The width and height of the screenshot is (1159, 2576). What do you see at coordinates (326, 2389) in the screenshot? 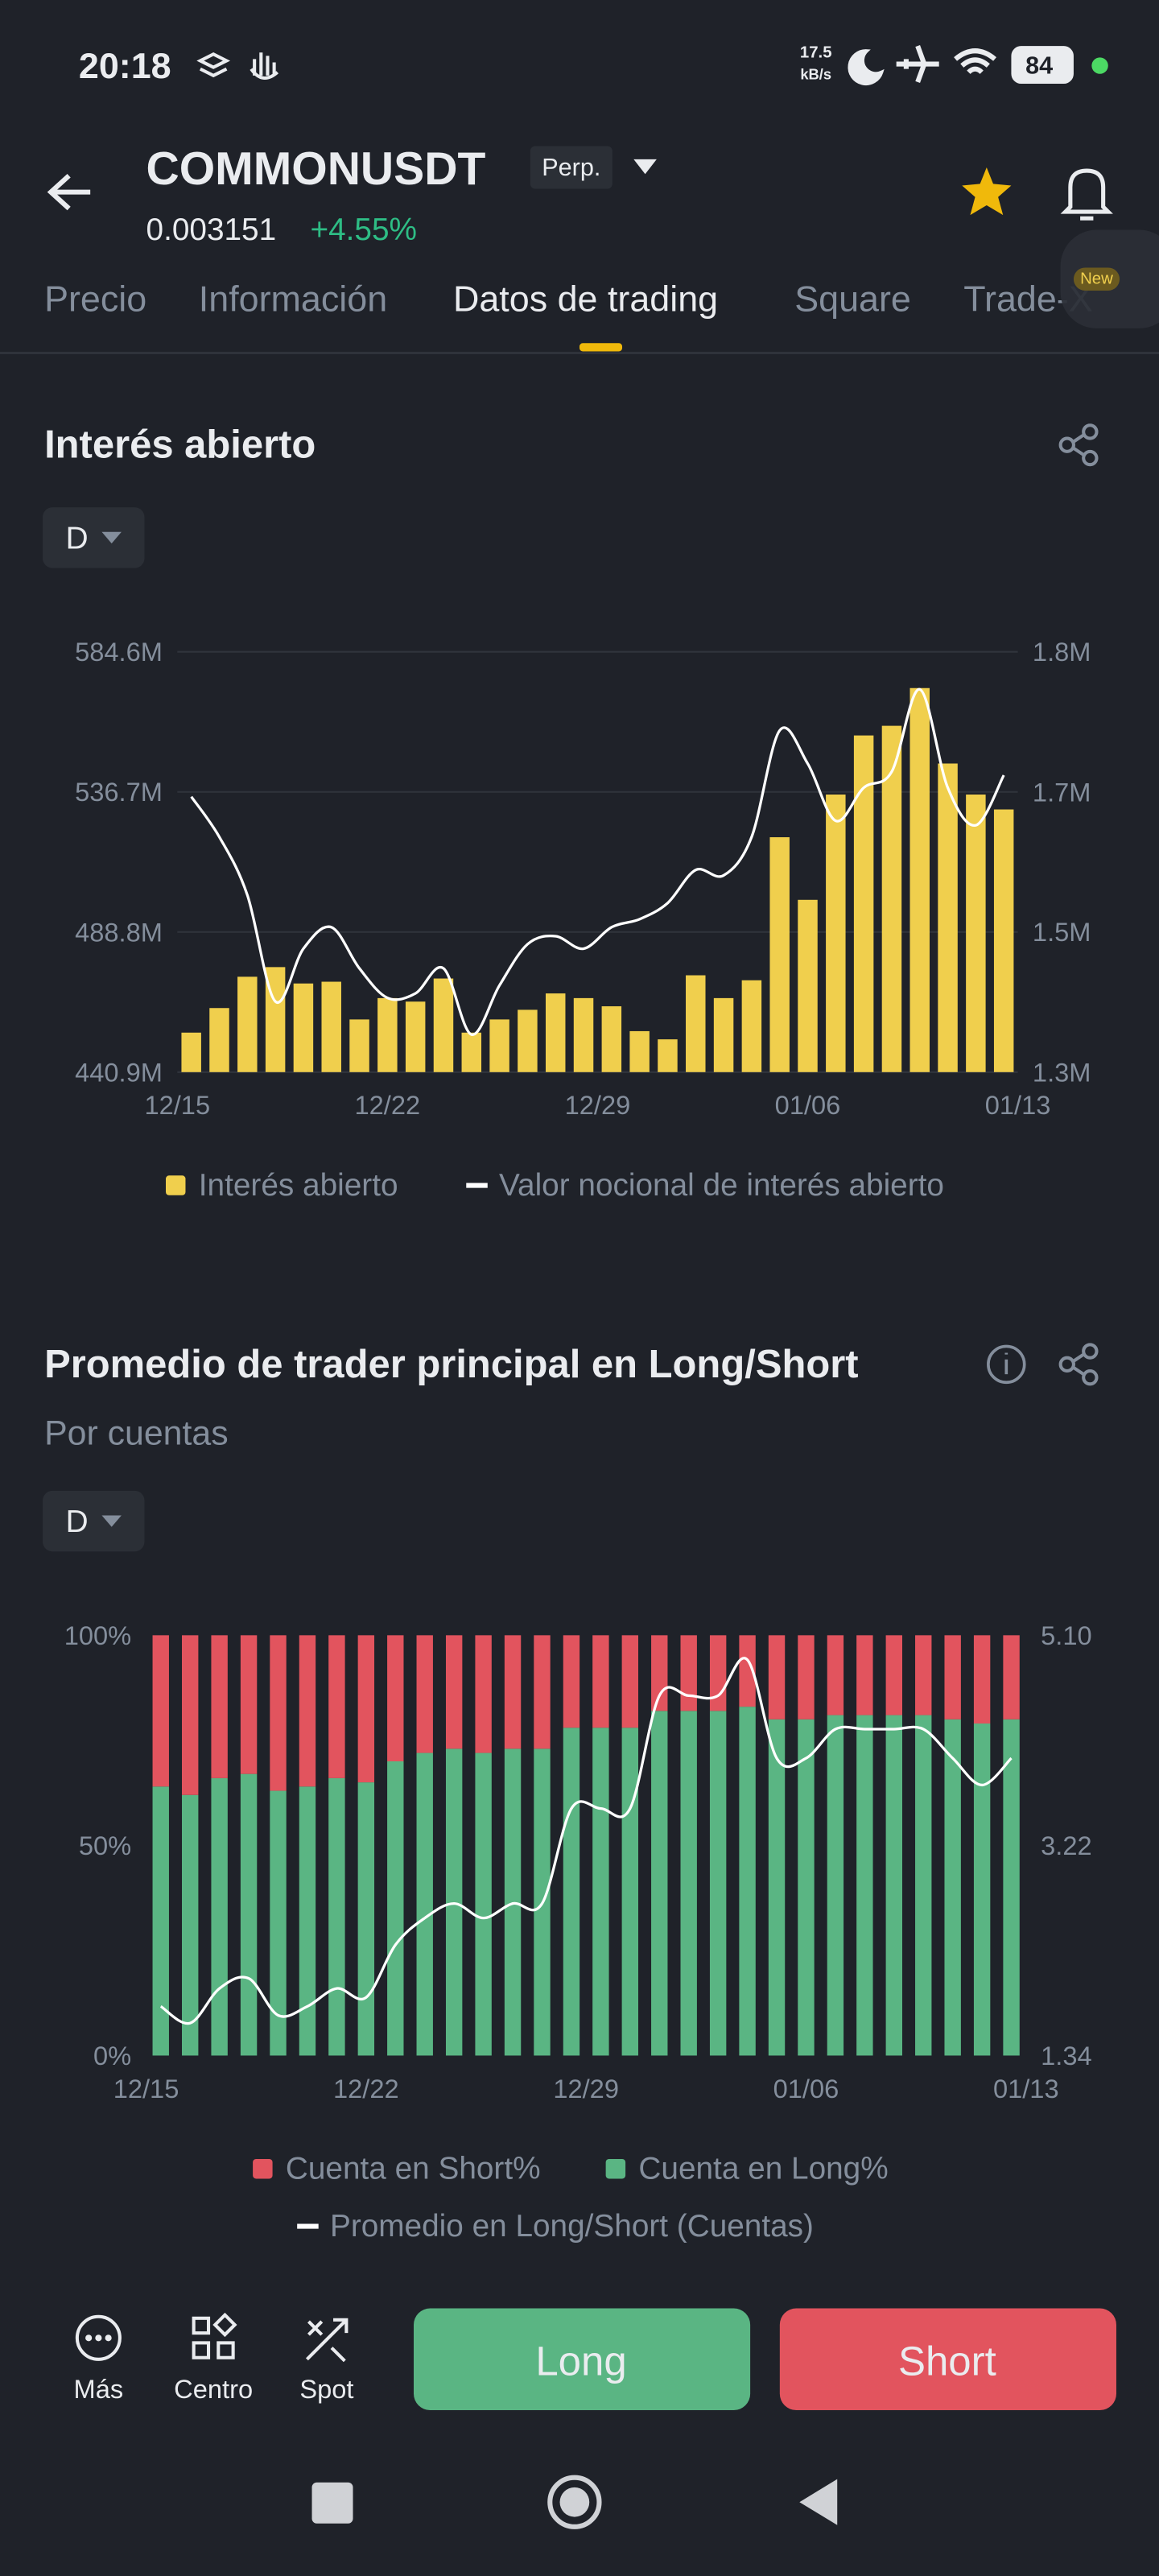
I see `nav-label: Spot` at bounding box center [326, 2389].